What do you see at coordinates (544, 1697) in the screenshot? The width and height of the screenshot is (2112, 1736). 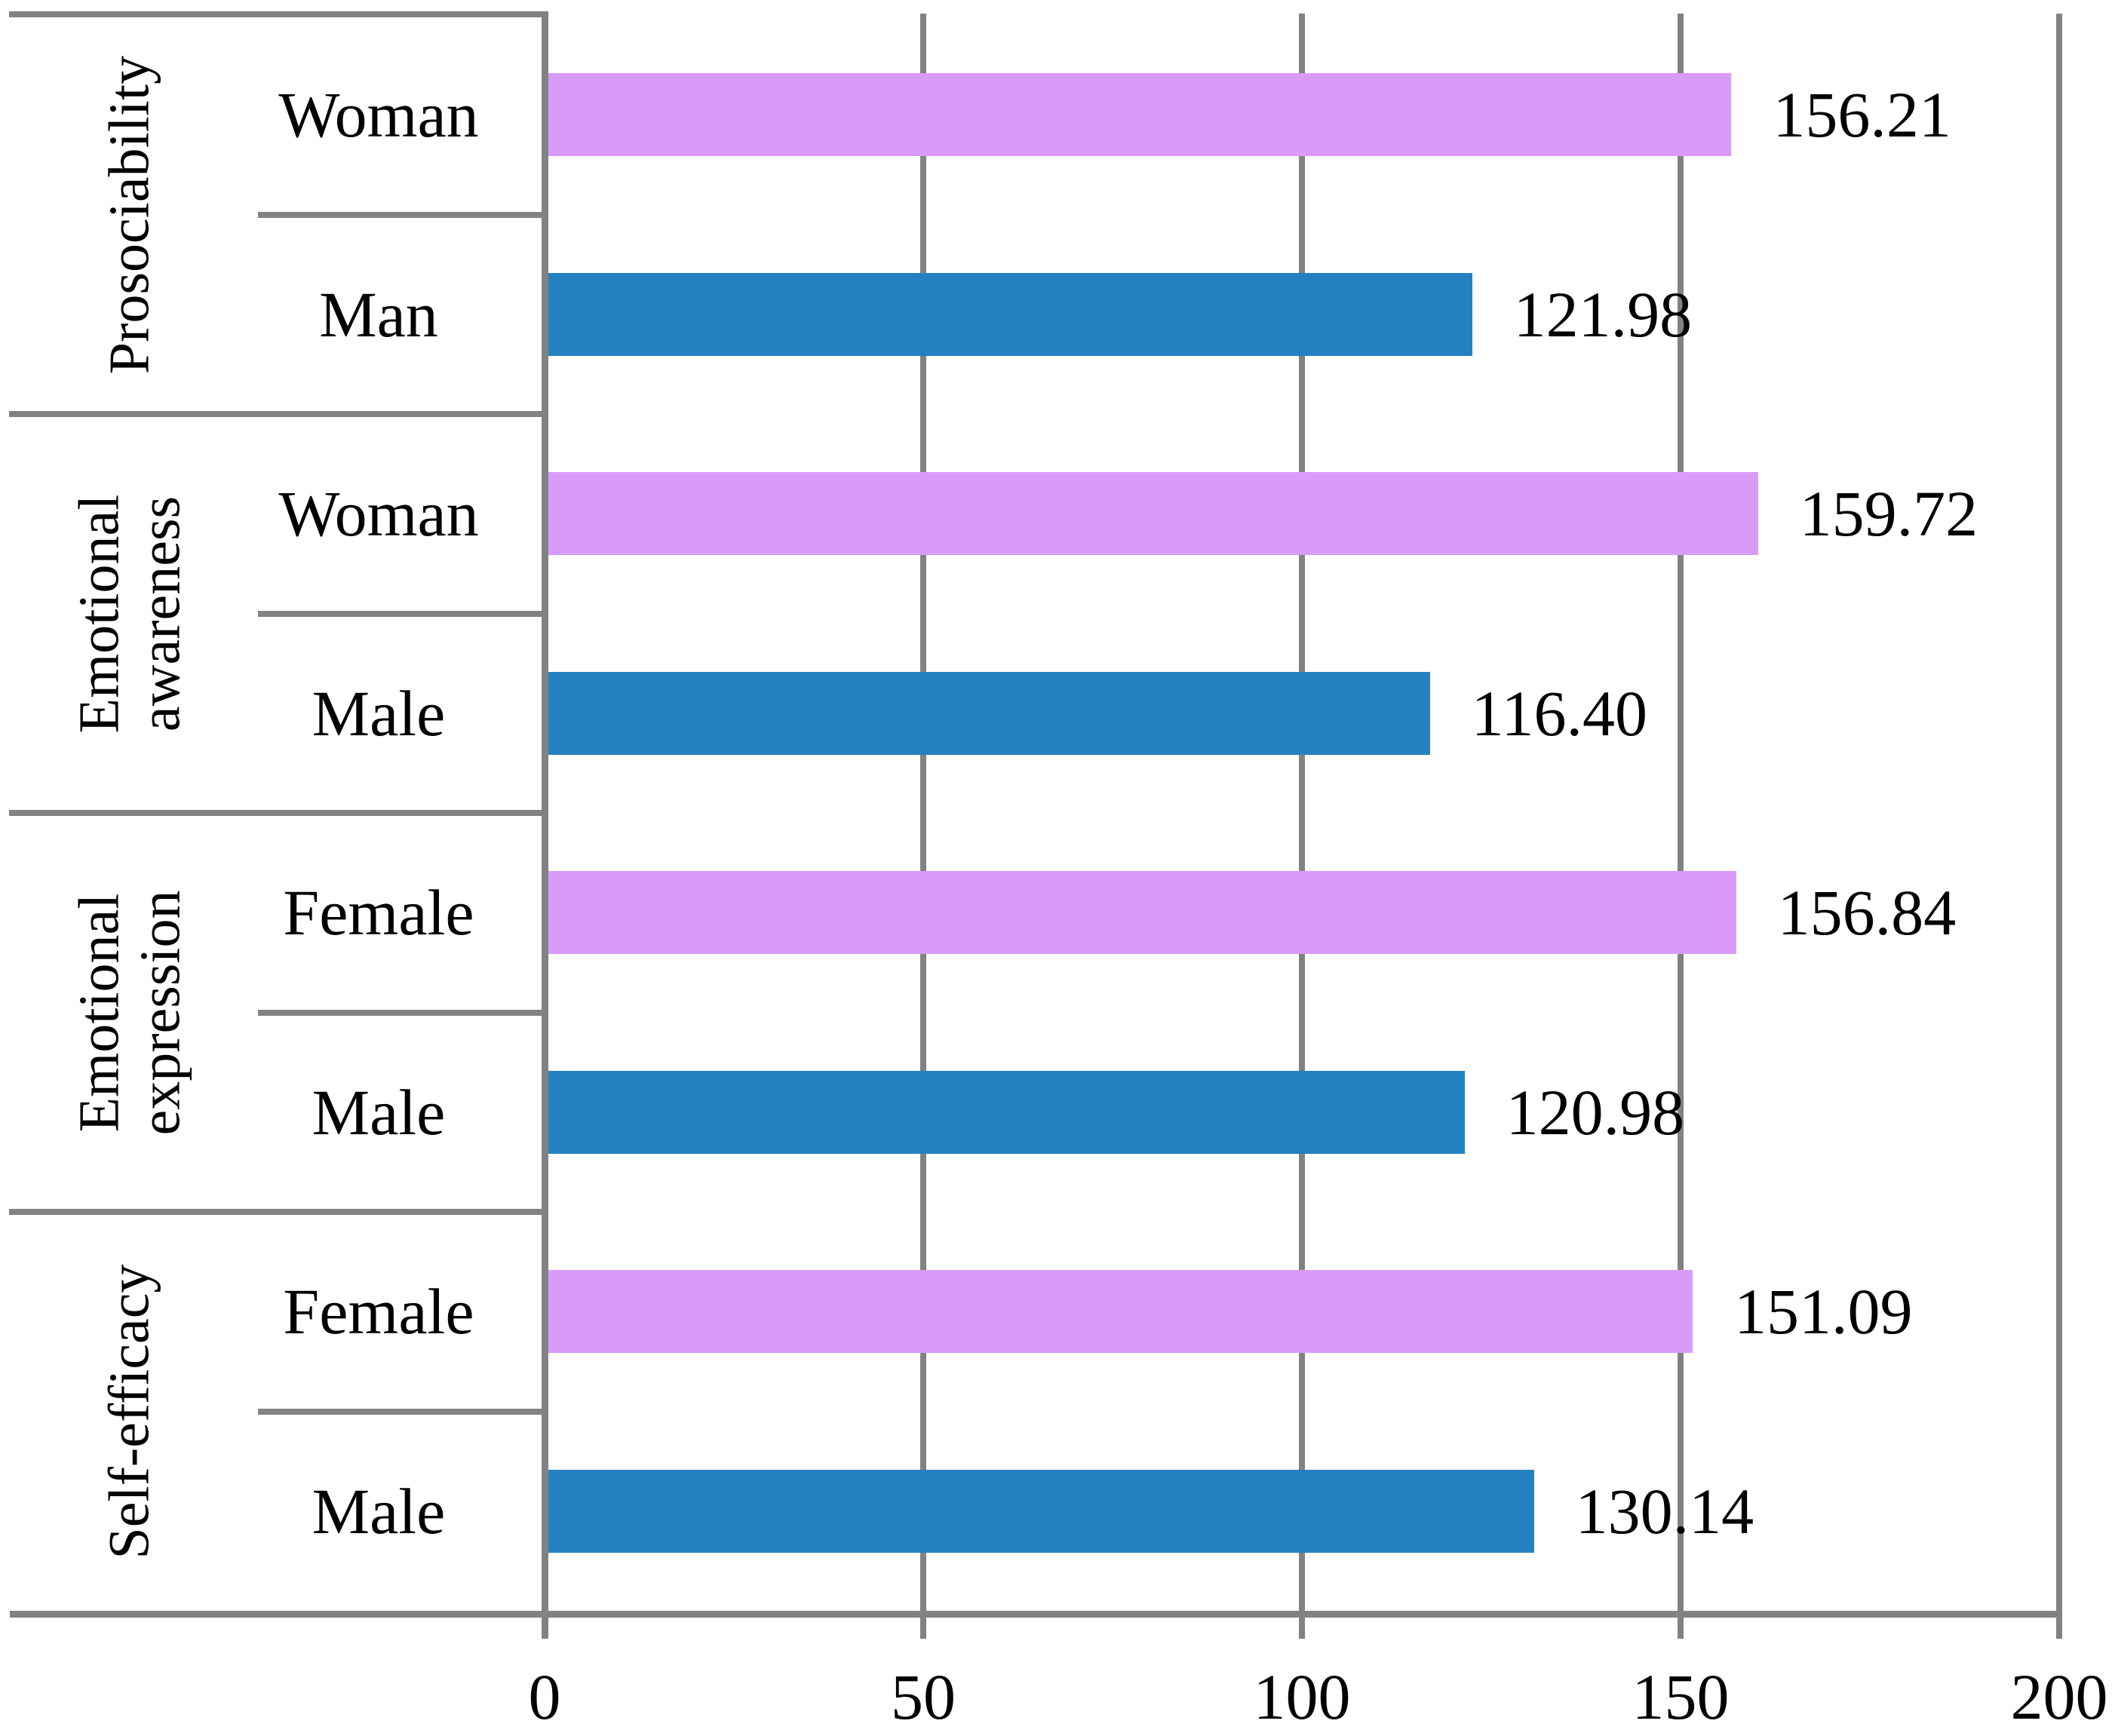 I see `x-tick-label: 0` at bounding box center [544, 1697].